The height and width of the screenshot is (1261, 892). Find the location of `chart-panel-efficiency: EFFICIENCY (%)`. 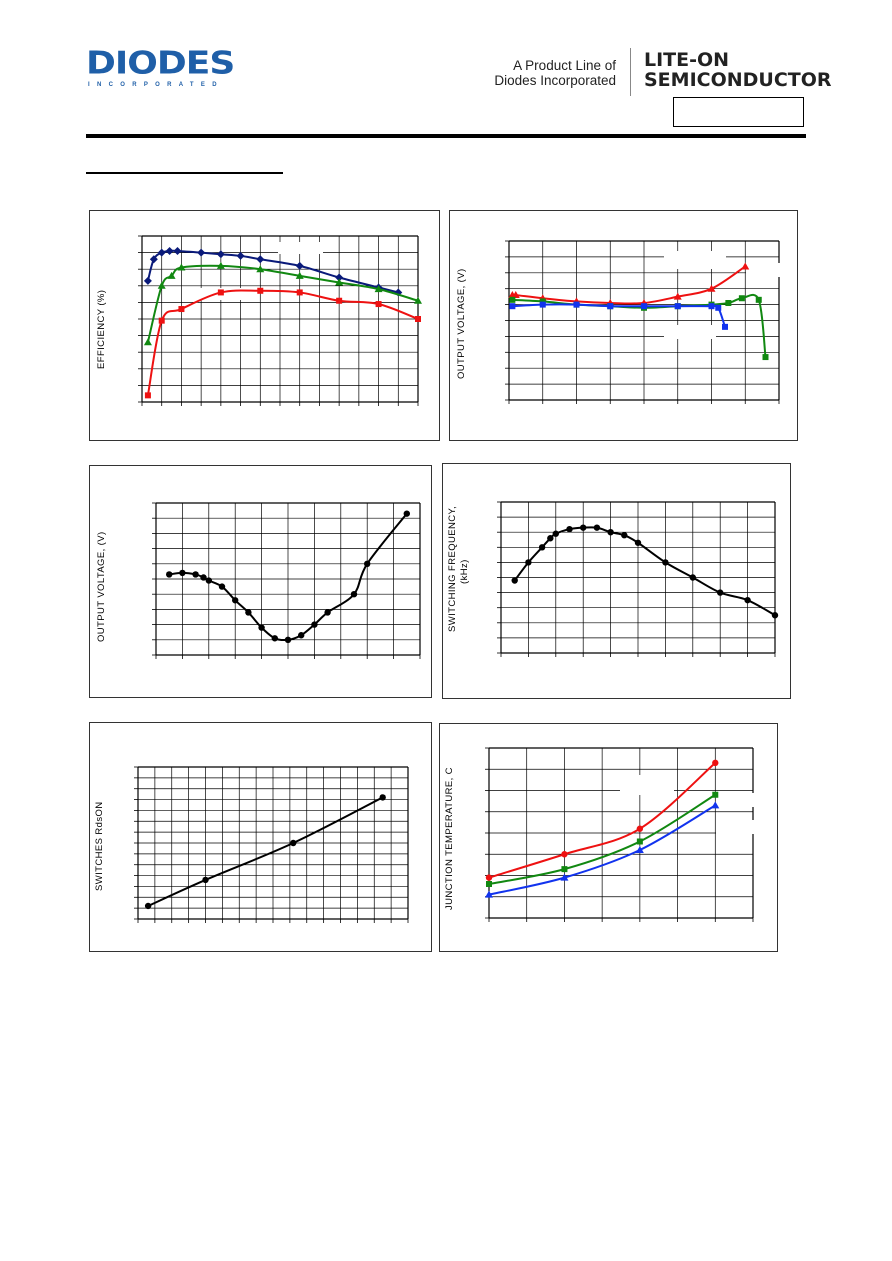

chart-panel-efficiency: EFFICIENCY (%) is located at coordinates (264, 325).